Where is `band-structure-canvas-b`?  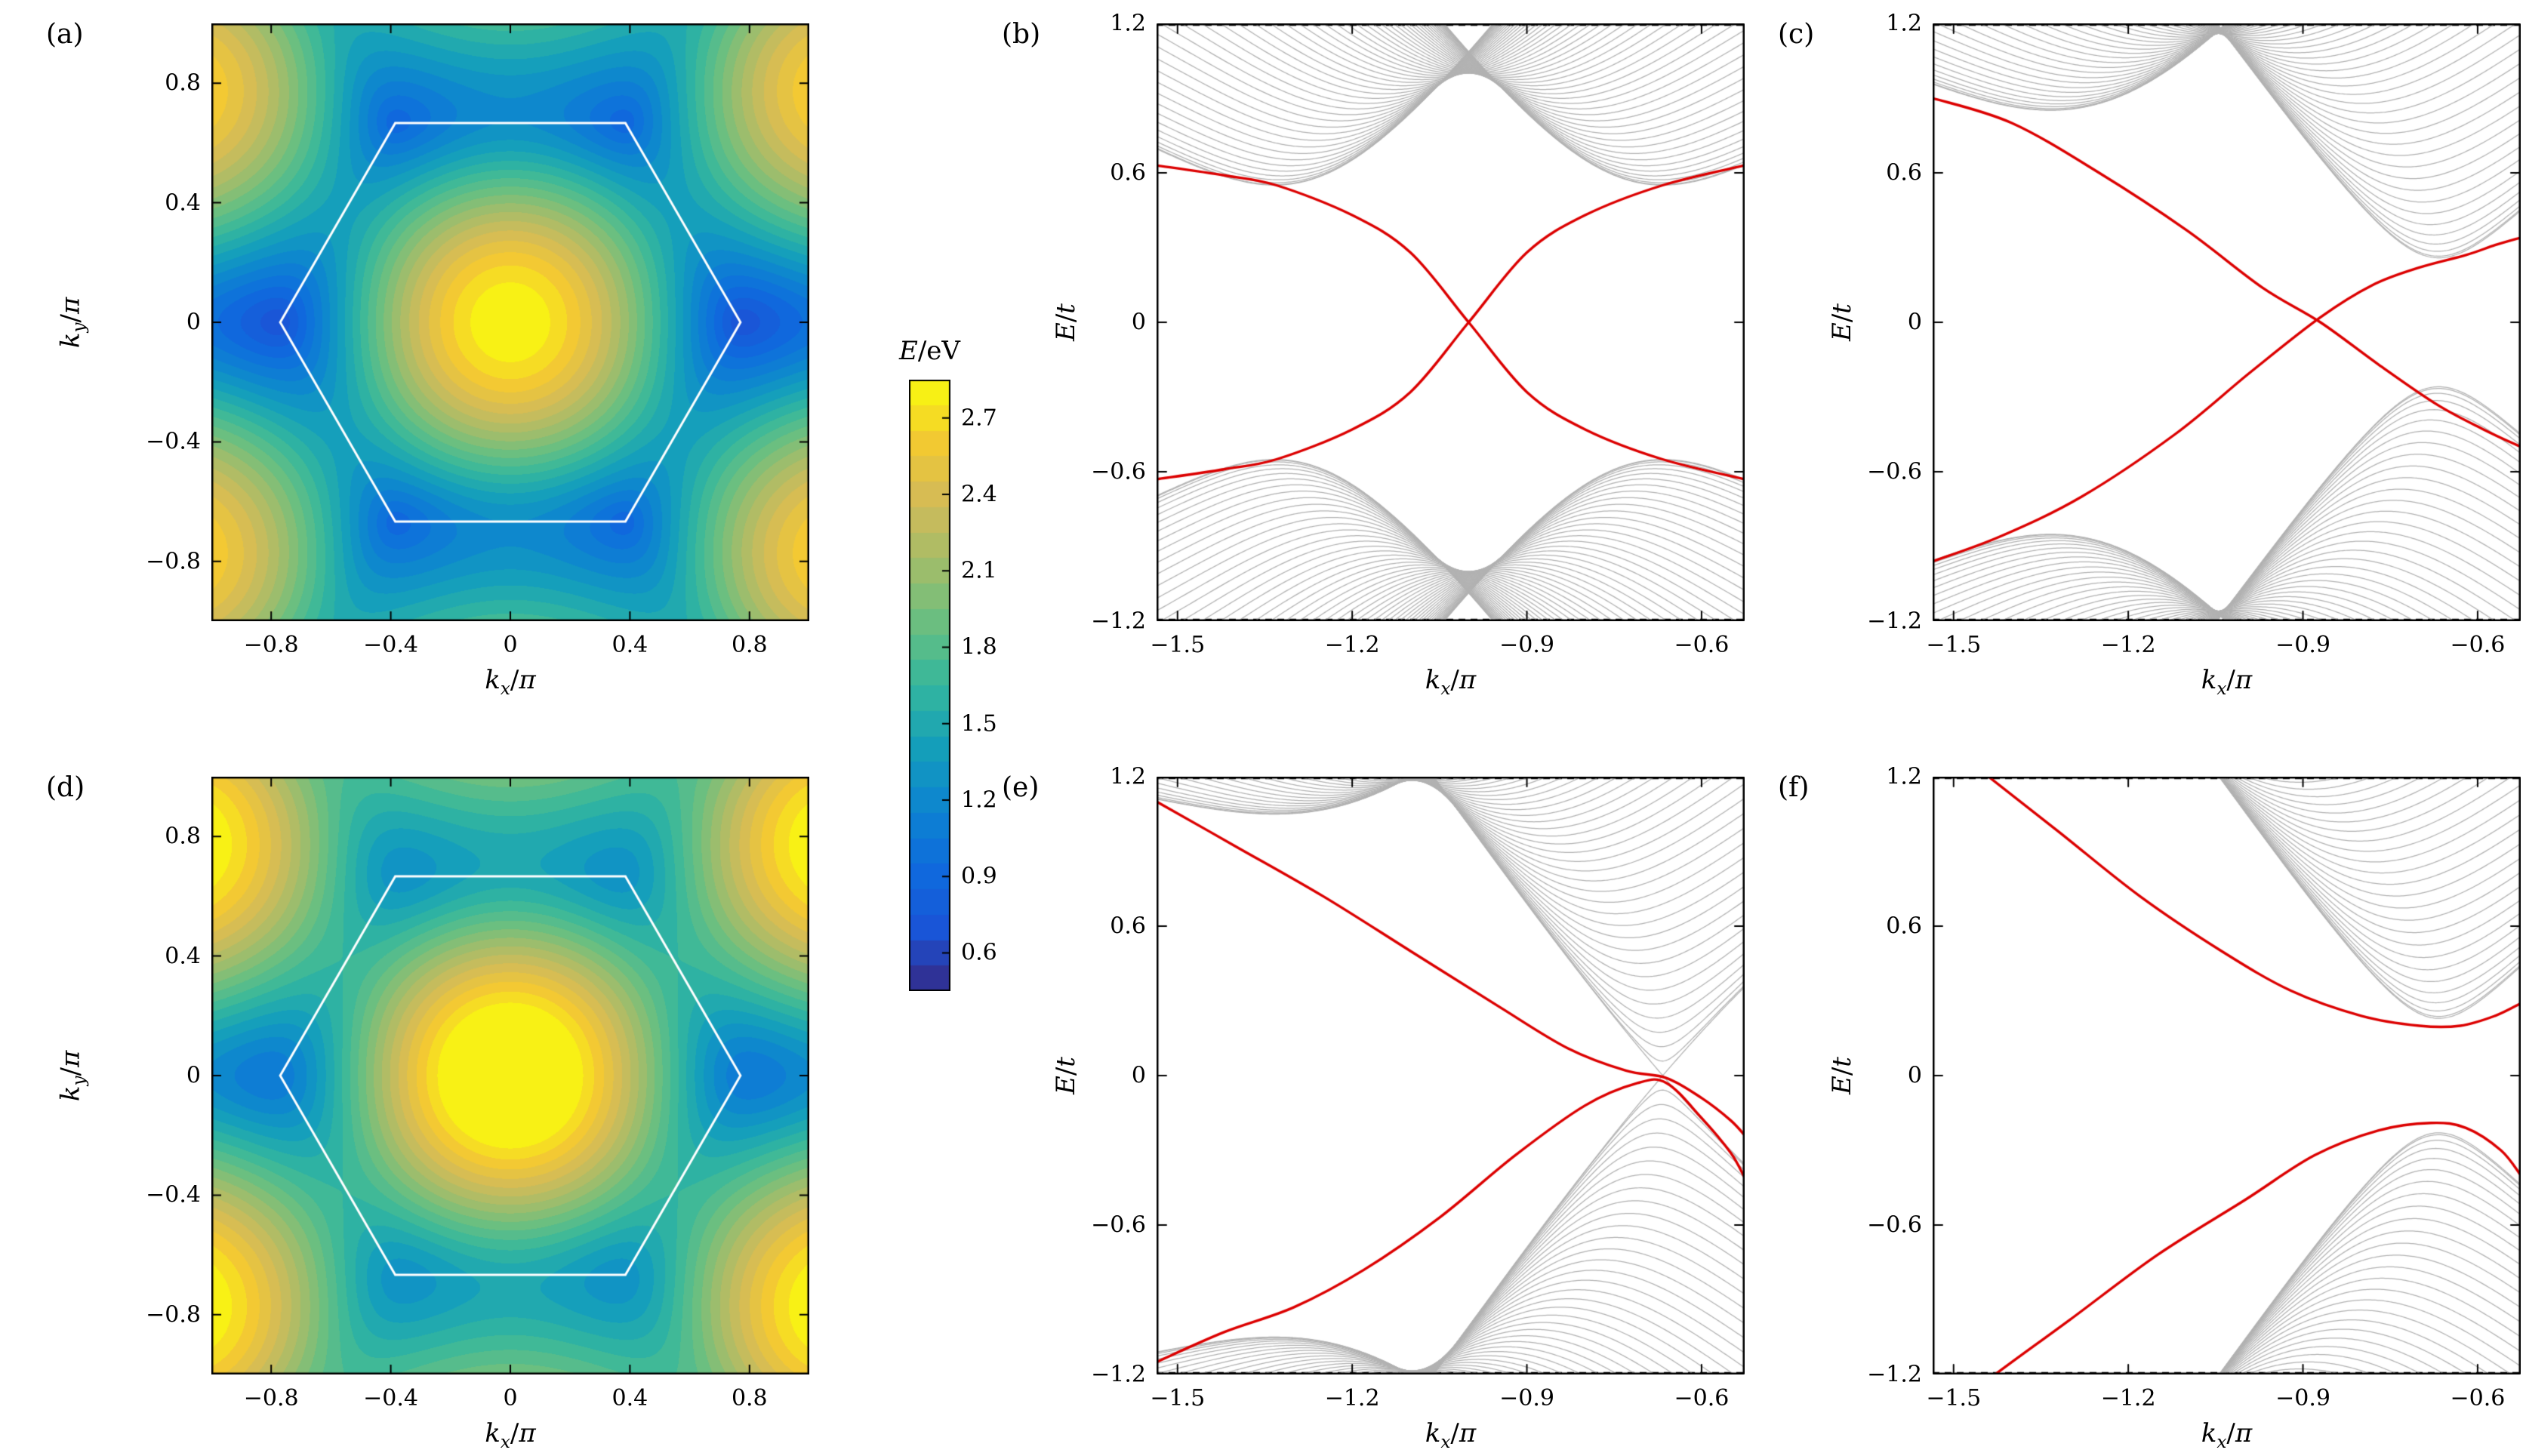 band-structure-canvas-b is located at coordinates (1451, 322).